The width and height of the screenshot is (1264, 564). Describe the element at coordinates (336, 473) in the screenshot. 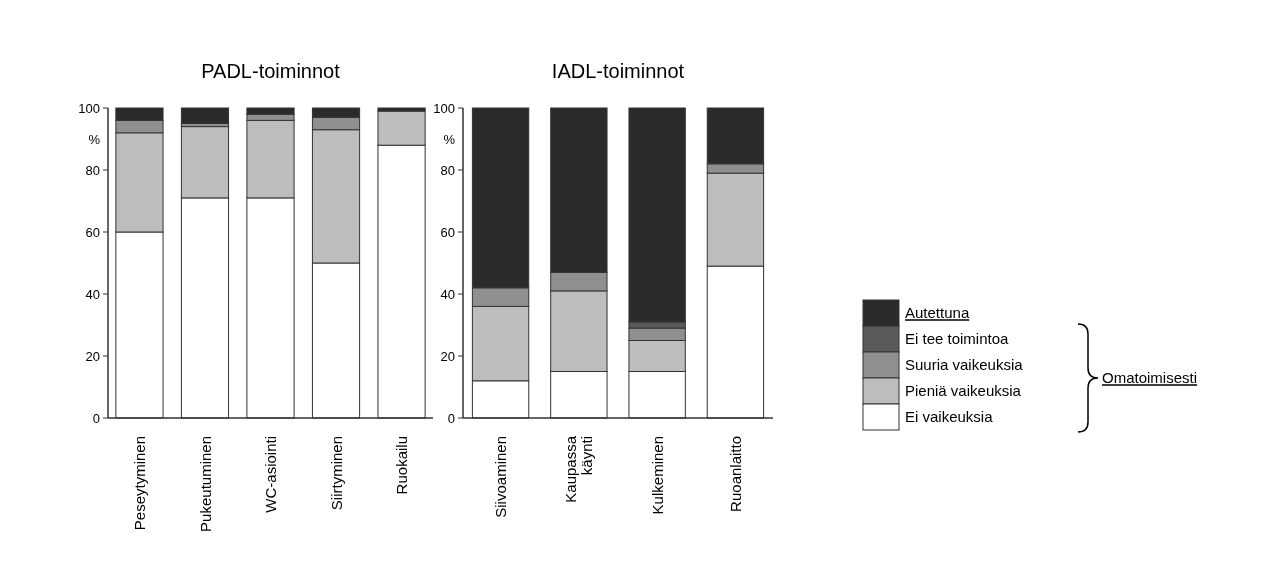

I see `x-tick-label: Siirtyminen` at that location.